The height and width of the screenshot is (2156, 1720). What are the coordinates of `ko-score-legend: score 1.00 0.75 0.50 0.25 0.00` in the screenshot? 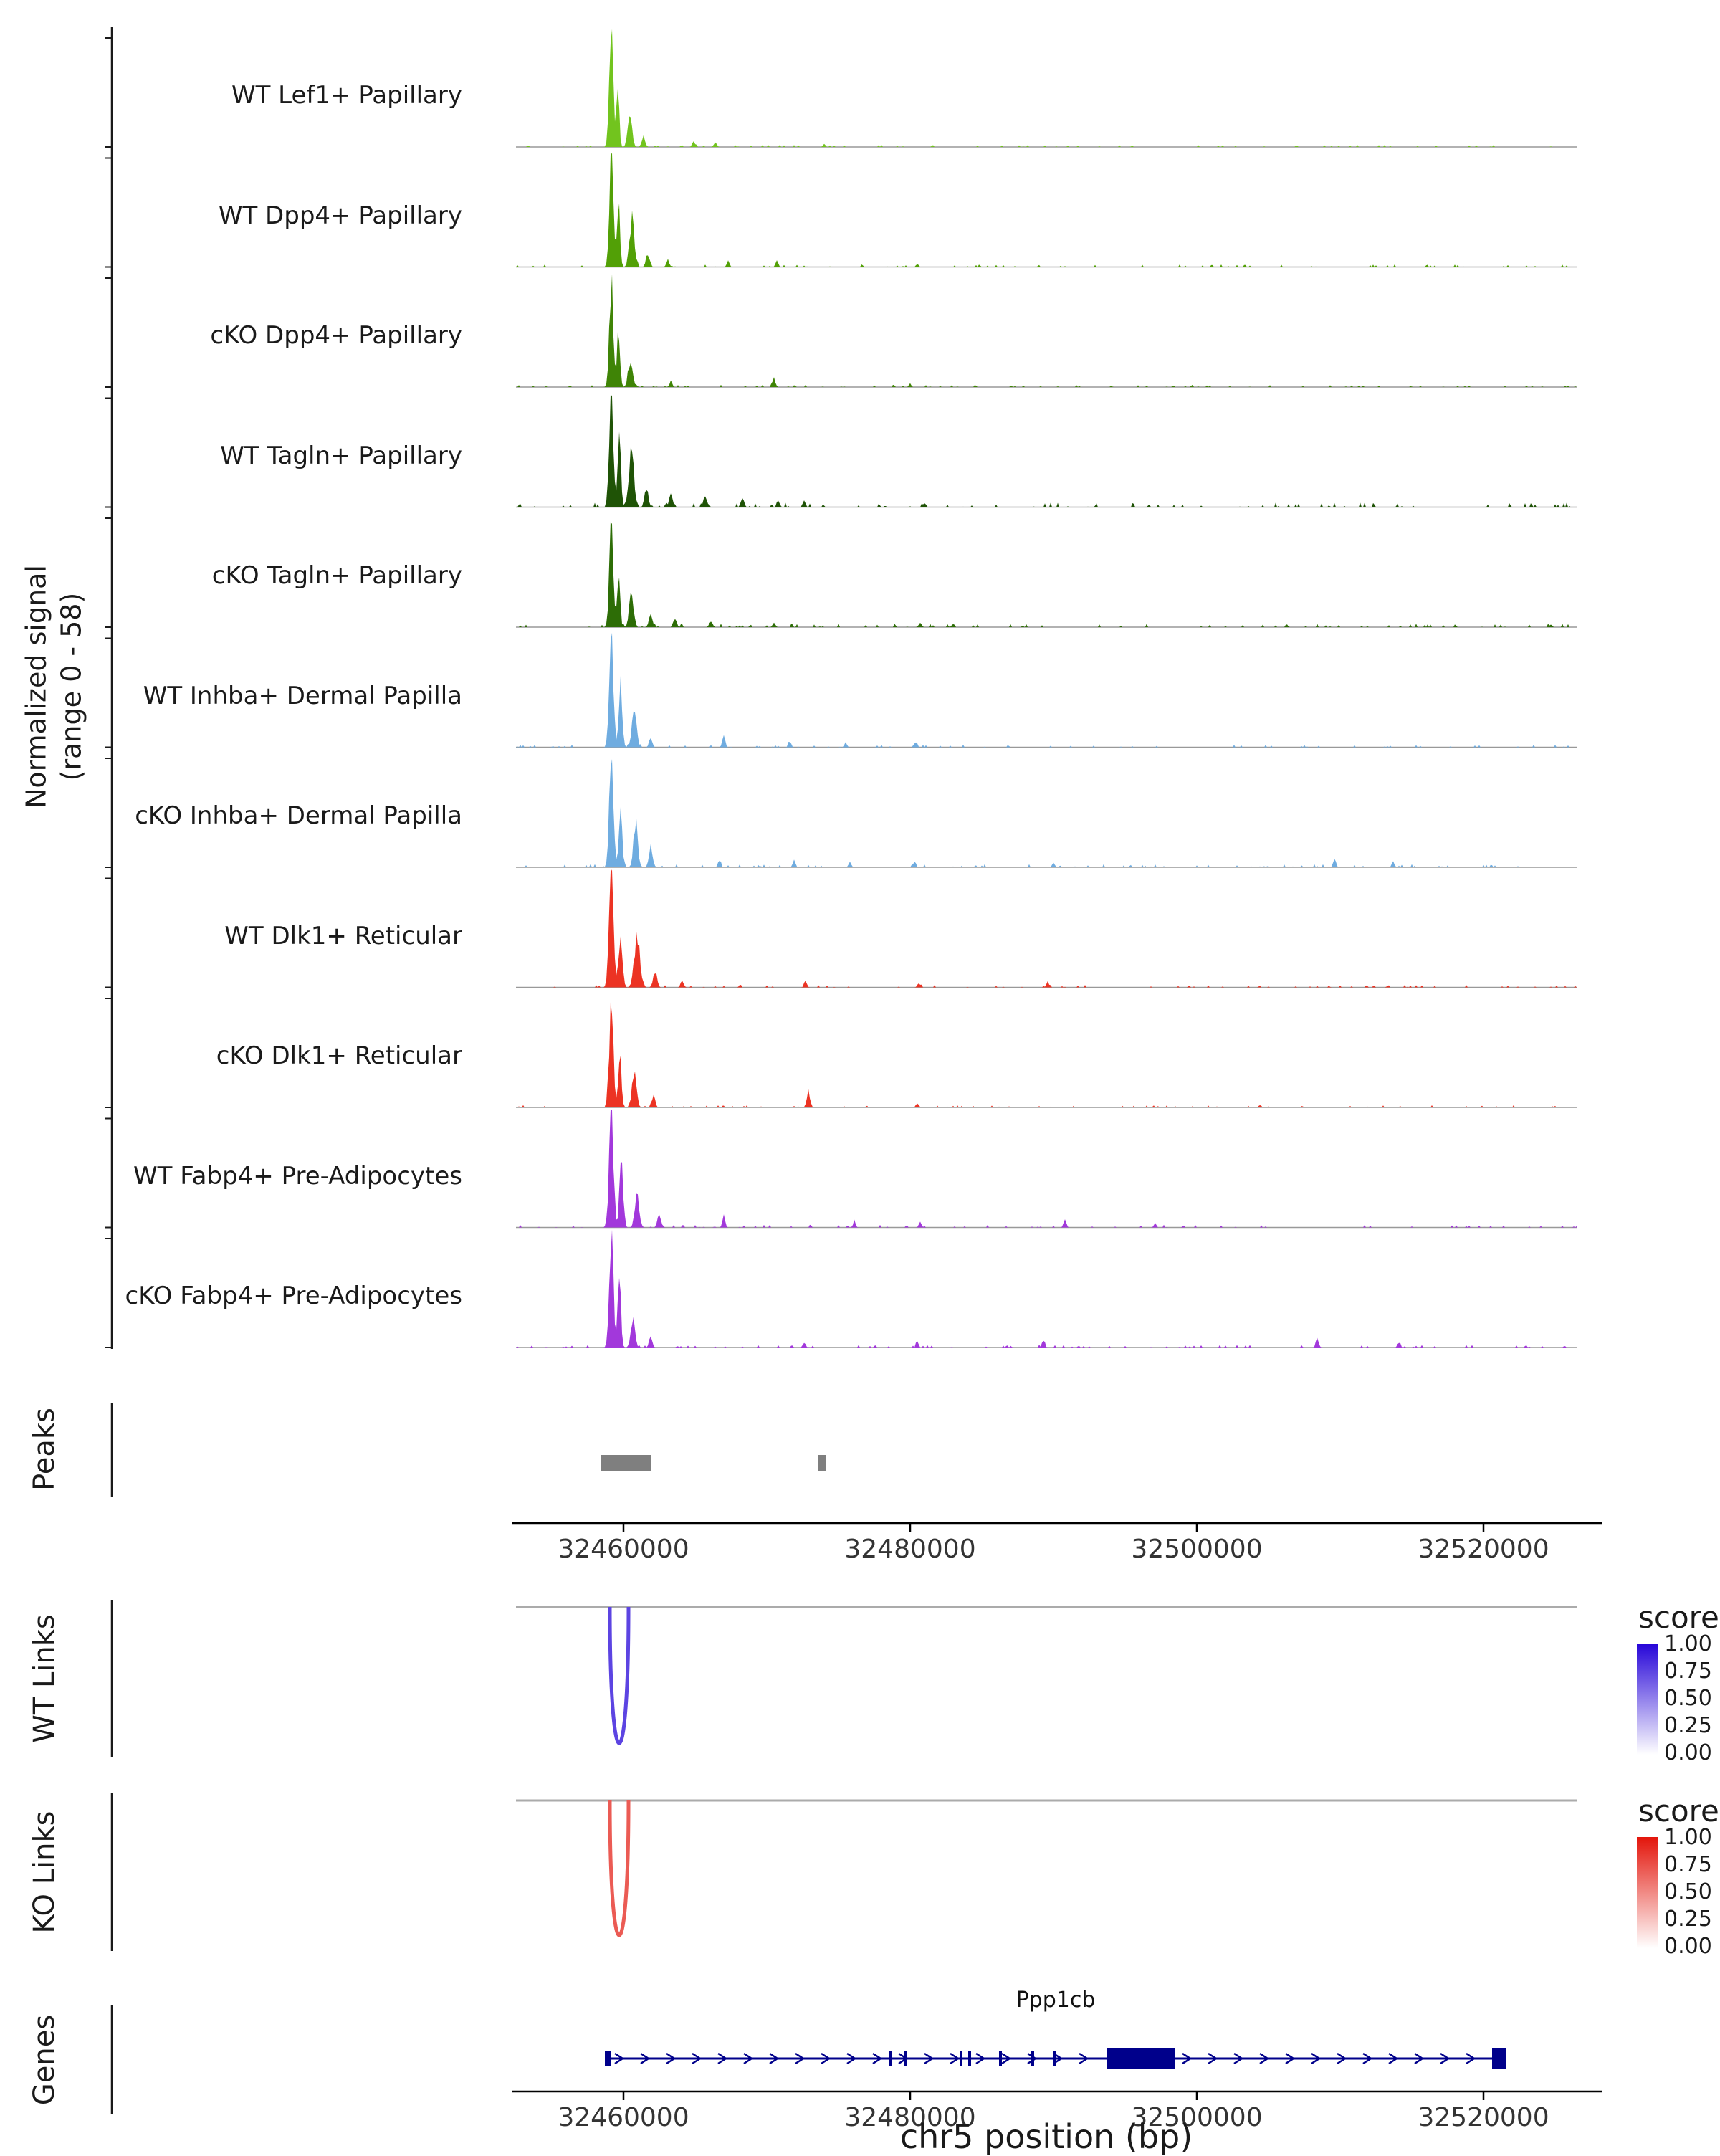 It's located at (1678, 1875).